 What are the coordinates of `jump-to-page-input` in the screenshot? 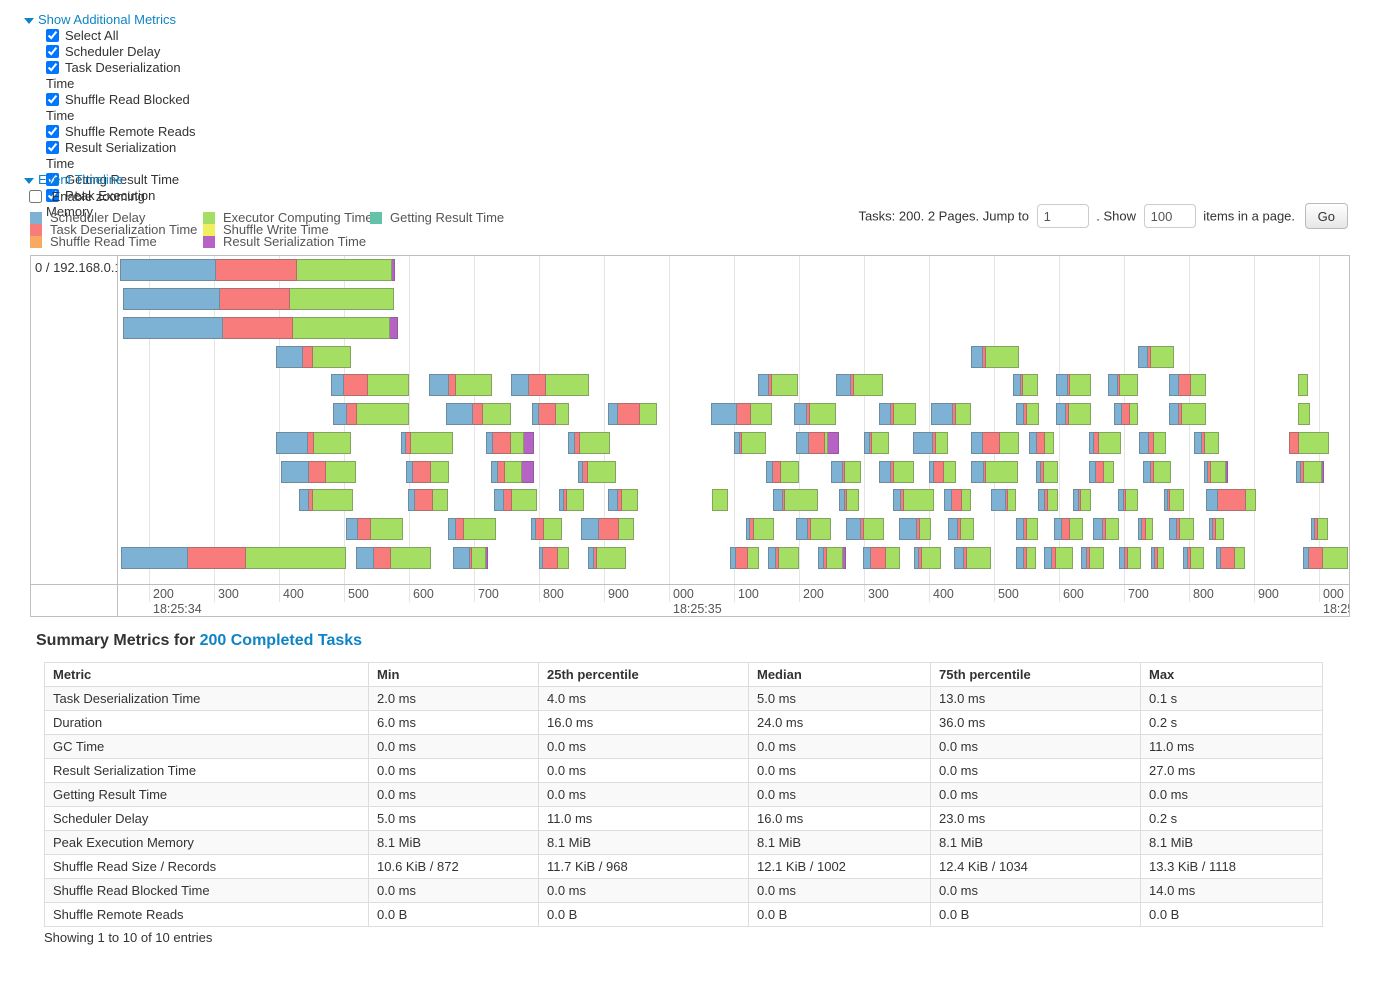 It's located at (1062, 216).